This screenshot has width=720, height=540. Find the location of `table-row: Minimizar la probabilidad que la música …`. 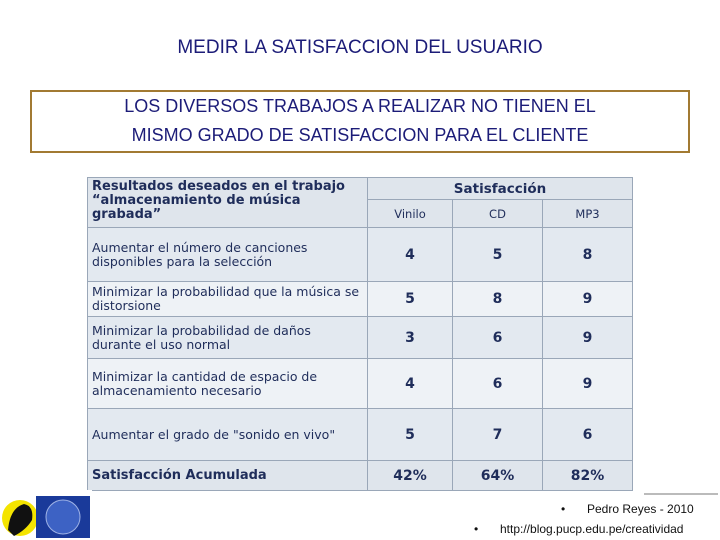

table-row: Minimizar la probabilidad que la música … is located at coordinates (360, 299).